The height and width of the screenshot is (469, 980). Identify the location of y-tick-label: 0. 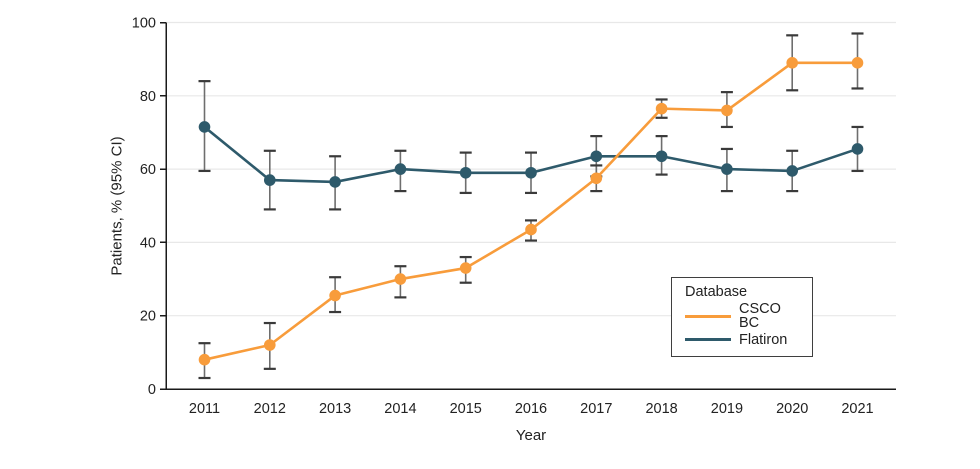
(152, 390).